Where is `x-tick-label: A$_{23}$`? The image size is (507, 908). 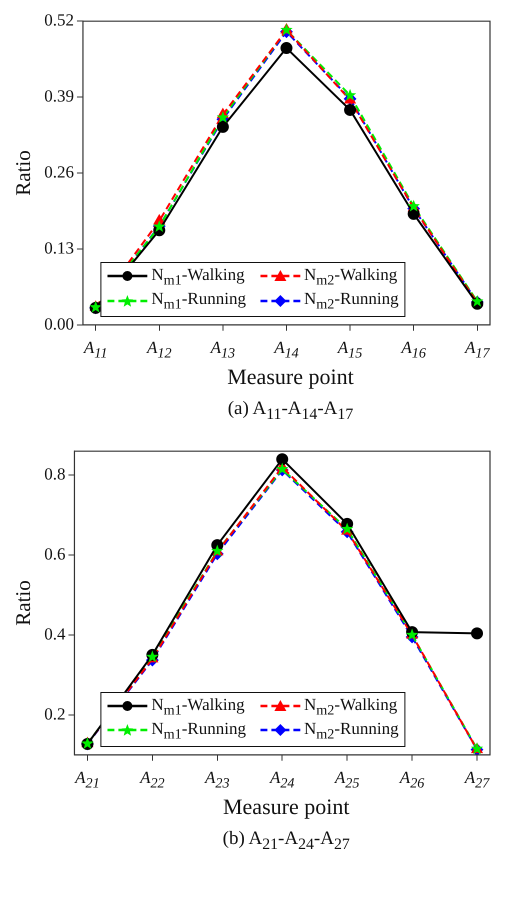 x-tick-label: A$_{23}$ is located at coordinates (217, 780).